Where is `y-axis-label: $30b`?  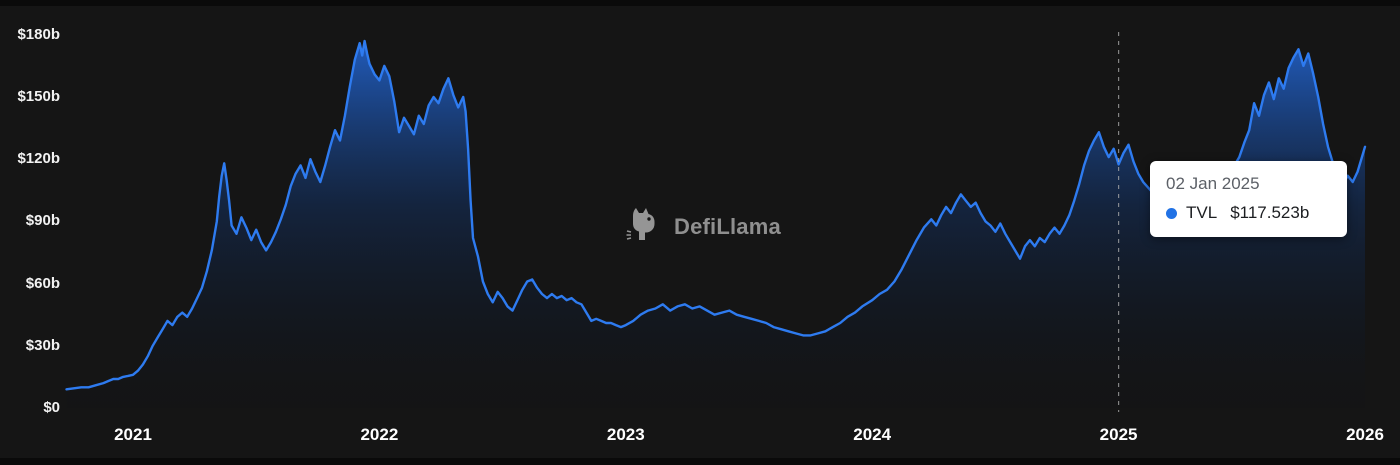 y-axis-label: $30b is located at coordinates (42, 345).